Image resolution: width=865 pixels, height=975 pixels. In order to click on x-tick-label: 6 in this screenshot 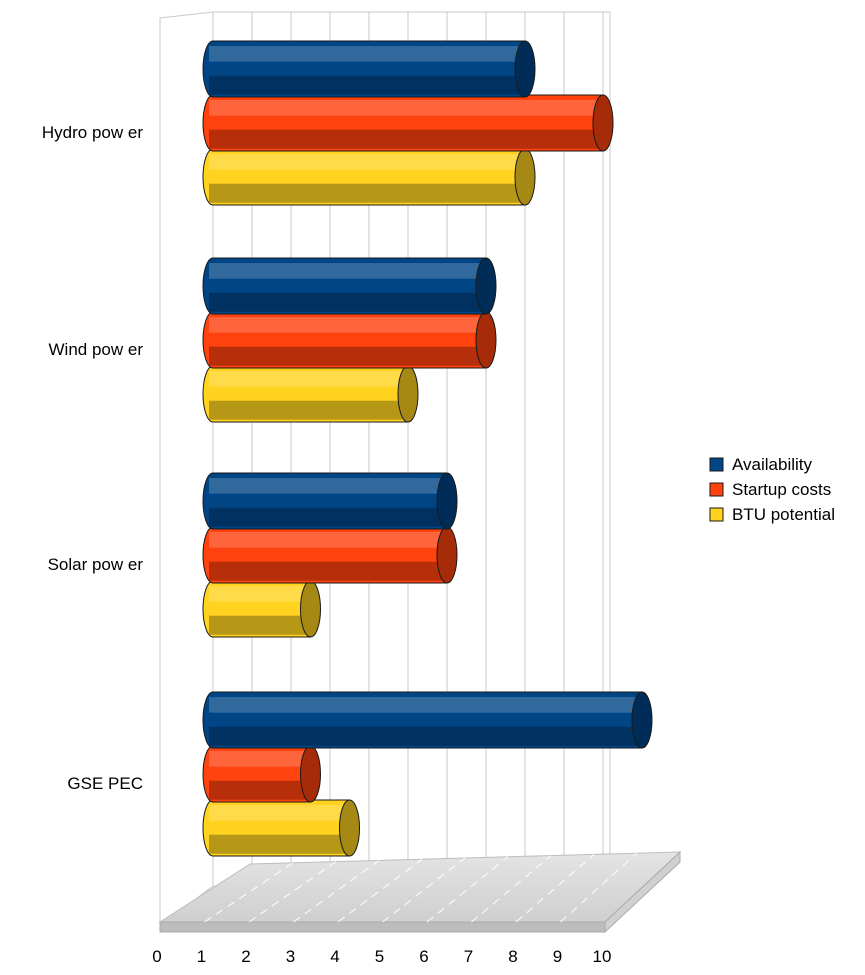, I will do `click(423, 956)`.